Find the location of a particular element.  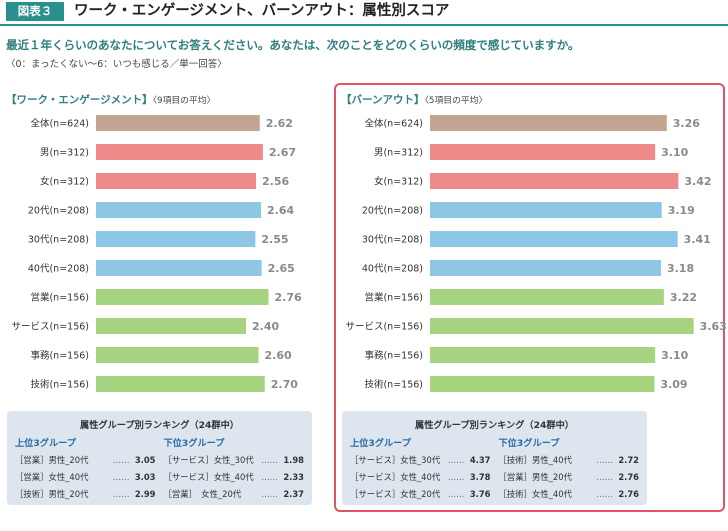

header-rule is located at coordinates (364, 25).